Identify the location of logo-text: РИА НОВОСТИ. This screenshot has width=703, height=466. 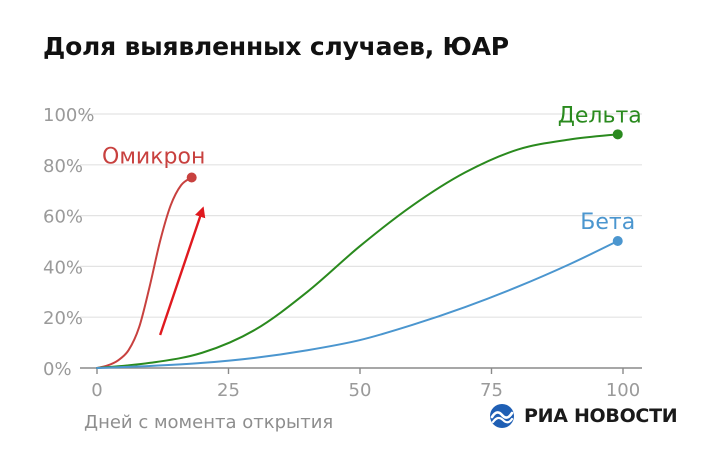
(601, 416).